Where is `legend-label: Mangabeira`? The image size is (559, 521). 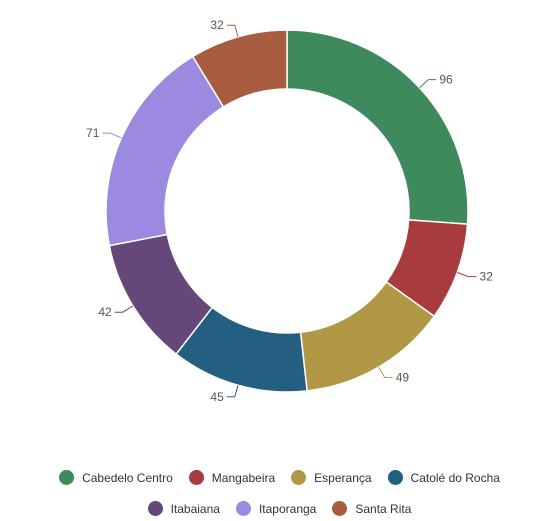
legend-label: Mangabeira is located at coordinates (243, 477).